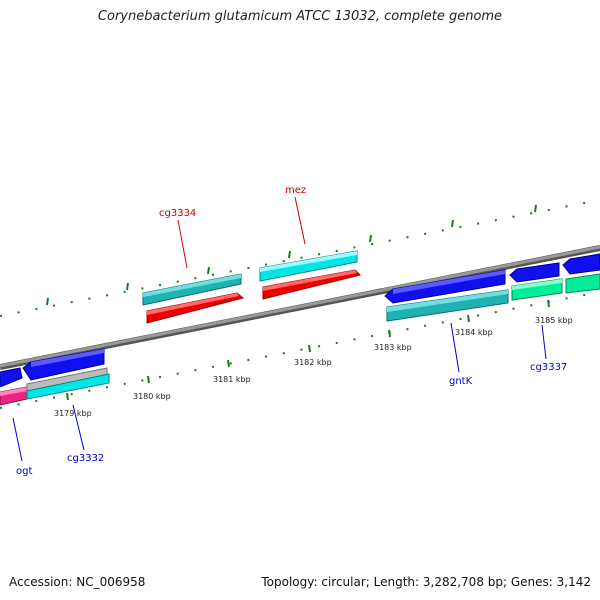  What do you see at coordinates (78, 427) in the screenshot?
I see `leader-cg3332` at bounding box center [78, 427].